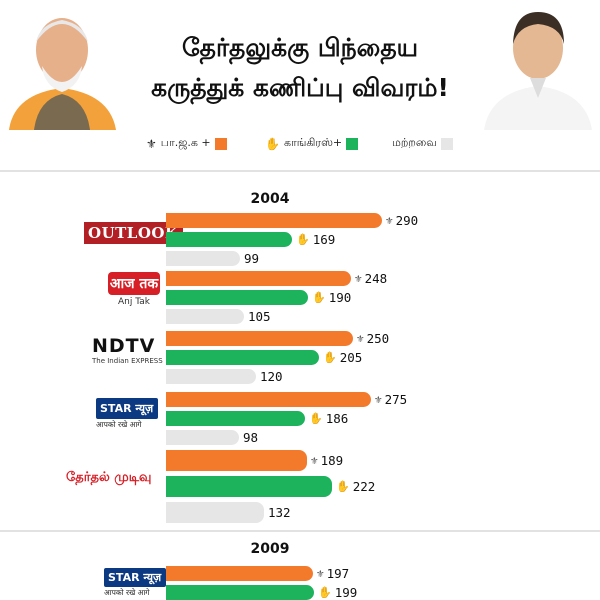 The height and width of the screenshot is (600, 600). What do you see at coordinates (332, 460) in the screenshot?
I see `bar-value: 189` at bounding box center [332, 460].